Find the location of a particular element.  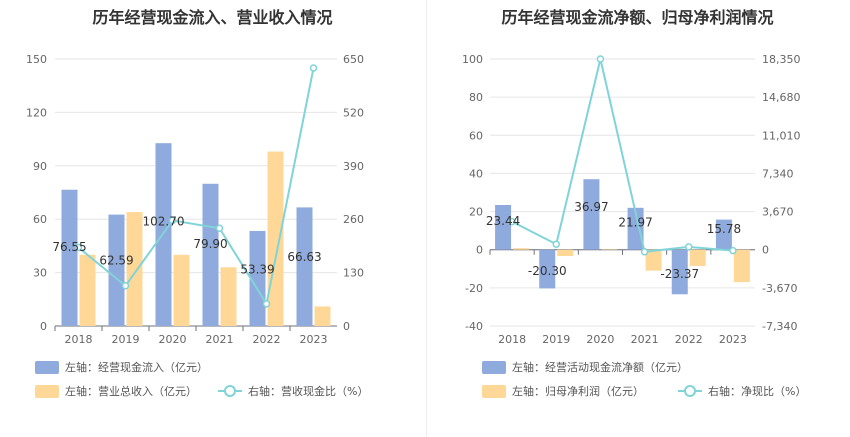

right-axis-tick-label: -3,670 is located at coordinates (779, 288).